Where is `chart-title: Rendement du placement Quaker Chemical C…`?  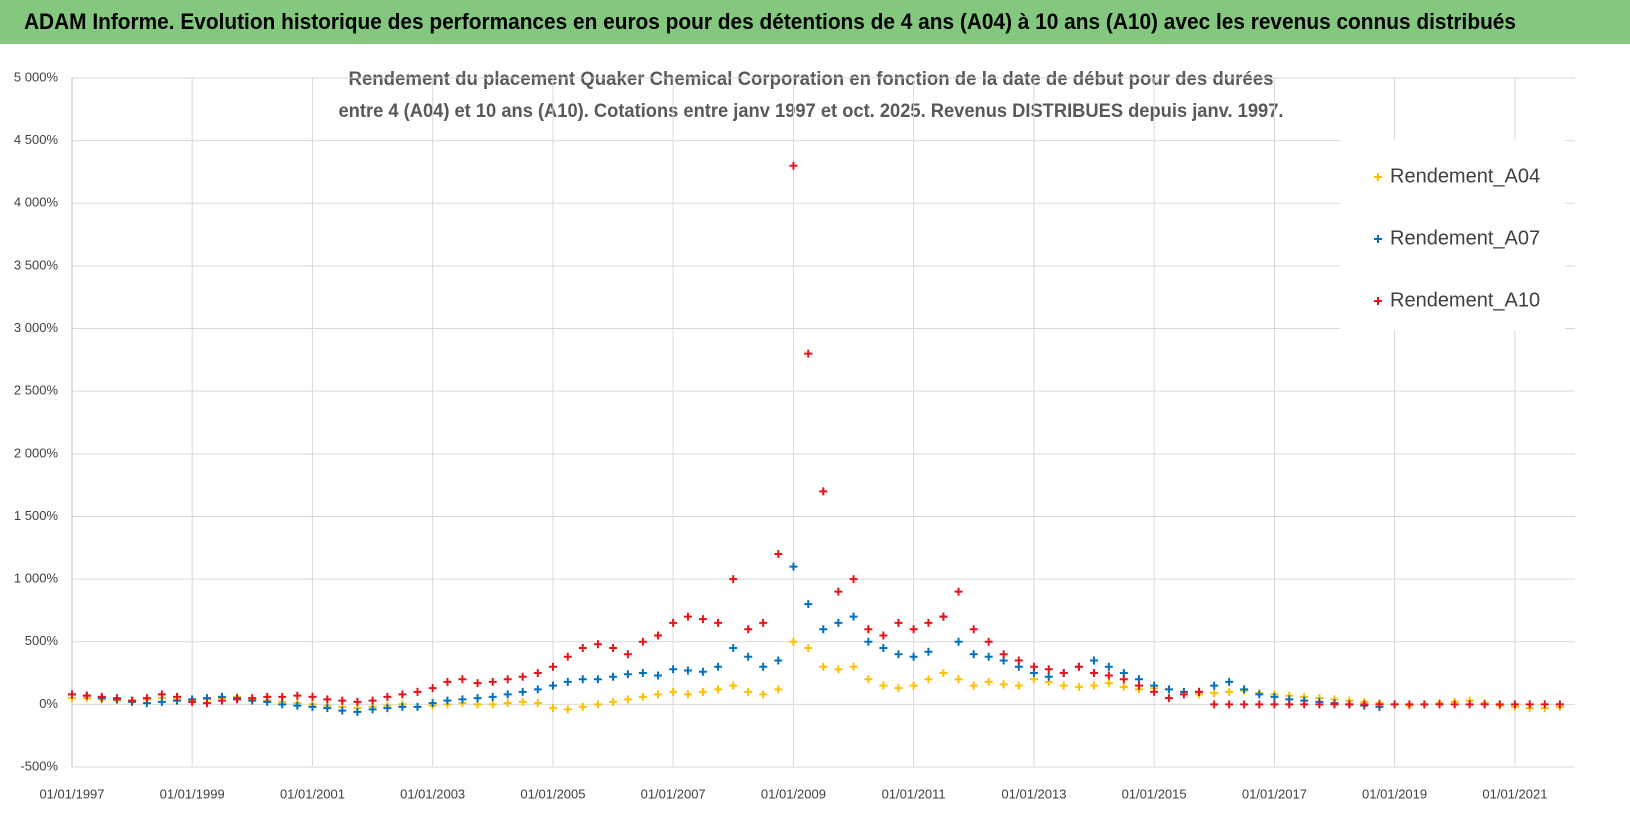
chart-title: Rendement du placement Quaker Chemical C… is located at coordinates (811, 79).